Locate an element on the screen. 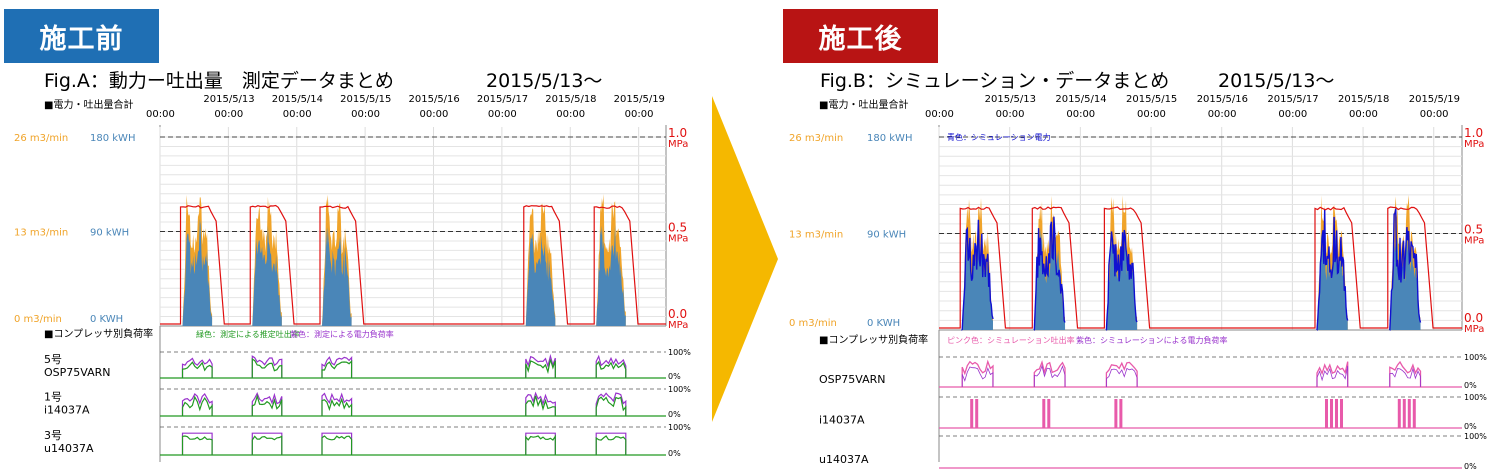 Image resolution: width=1499 pixels, height=474 pixels. legend-a: ピンク色：シミュレーション吐出率 is located at coordinates (1011, 340).